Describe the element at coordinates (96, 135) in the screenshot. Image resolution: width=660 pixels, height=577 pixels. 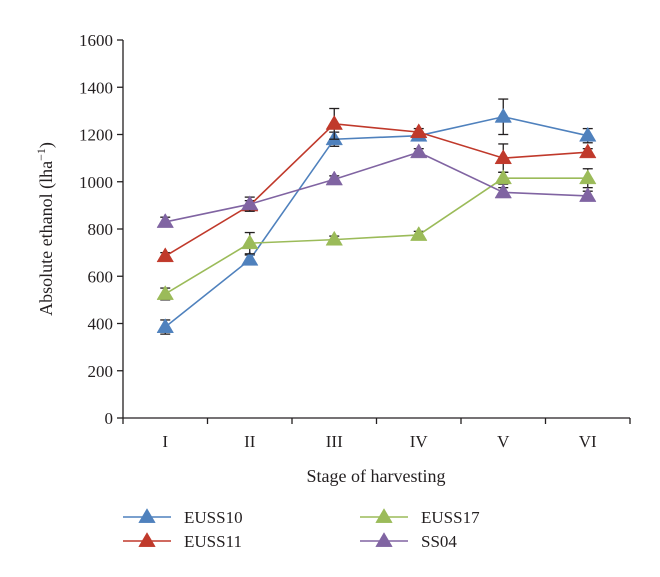
I see `y-tick-label: 1200` at that location.